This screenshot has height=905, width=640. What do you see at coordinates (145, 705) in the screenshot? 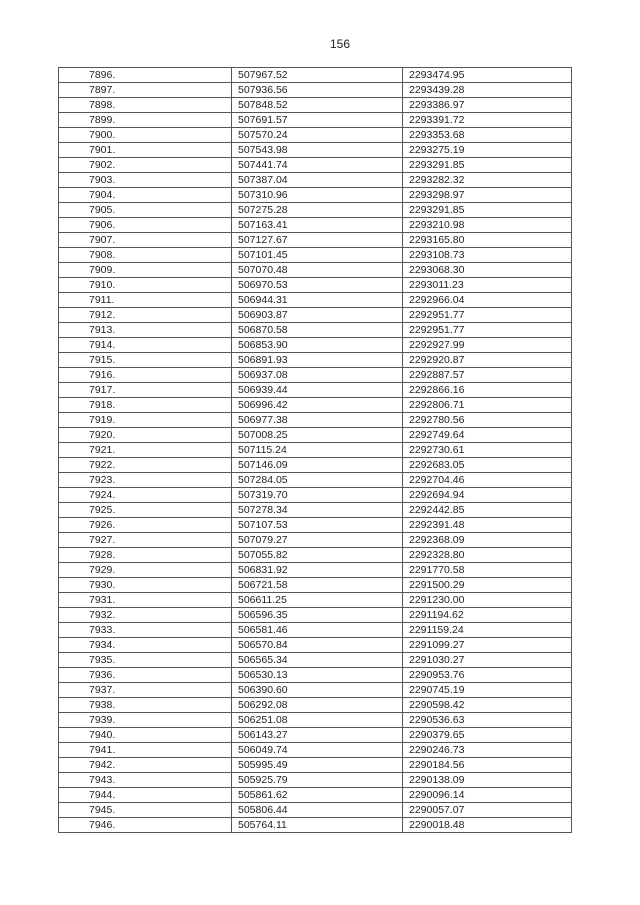
I see `point-number-cell: 7938.` at bounding box center [145, 705].